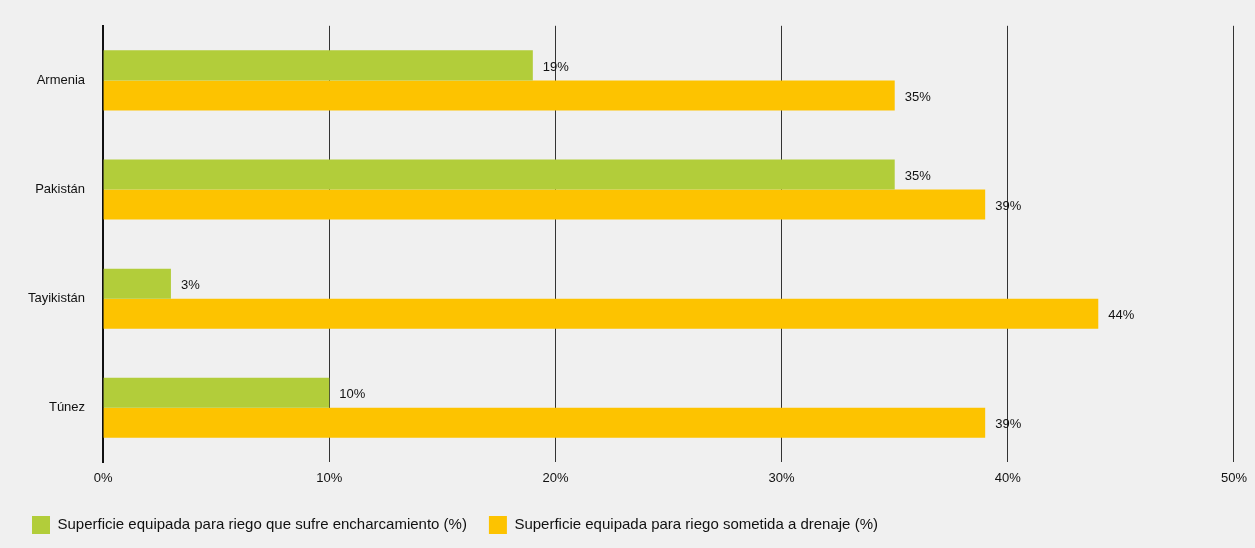 This screenshot has height=548, width=1255. I want to click on x-tick-label: 30%, so click(782, 477).